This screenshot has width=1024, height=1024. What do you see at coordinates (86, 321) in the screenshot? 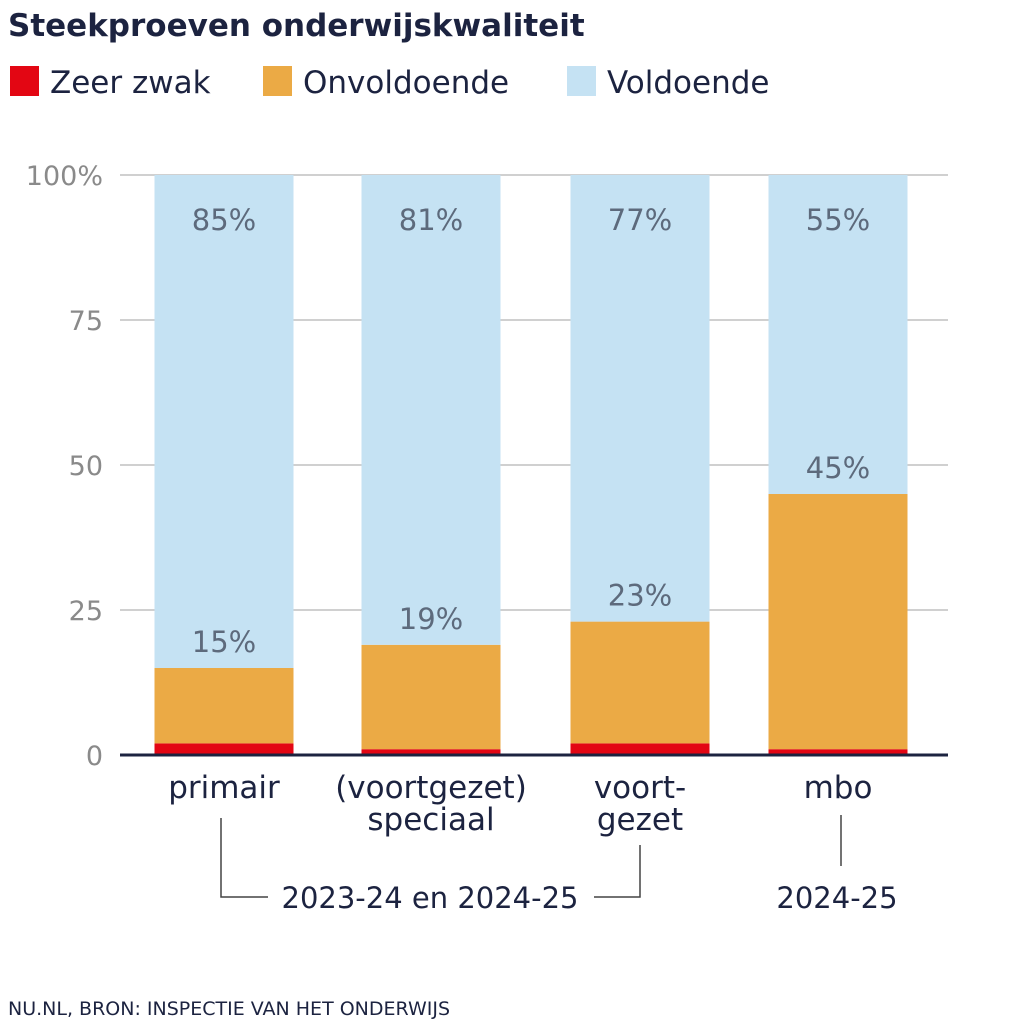
I see `y-tick-label: 75` at bounding box center [86, 321].